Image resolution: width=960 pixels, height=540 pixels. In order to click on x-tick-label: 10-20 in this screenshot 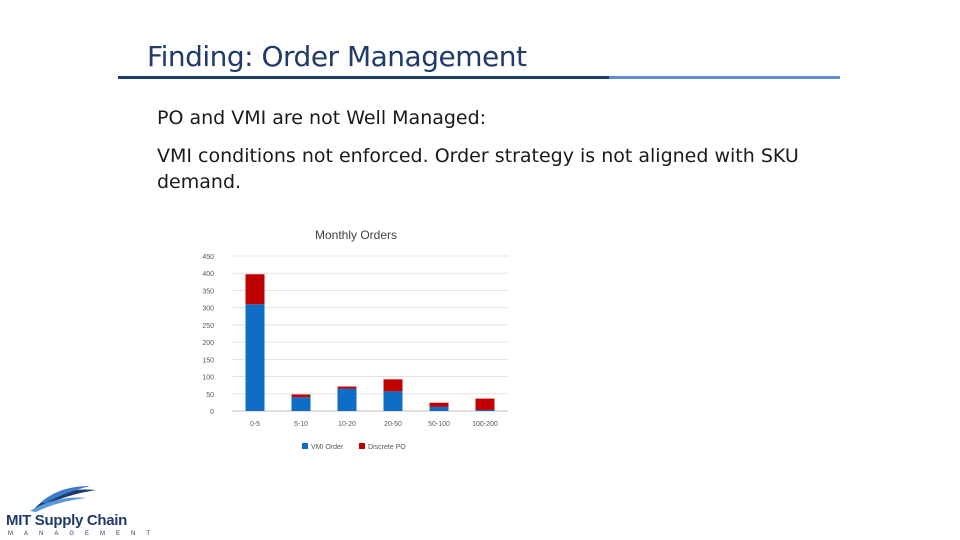, I will do `click(347, 424)`.